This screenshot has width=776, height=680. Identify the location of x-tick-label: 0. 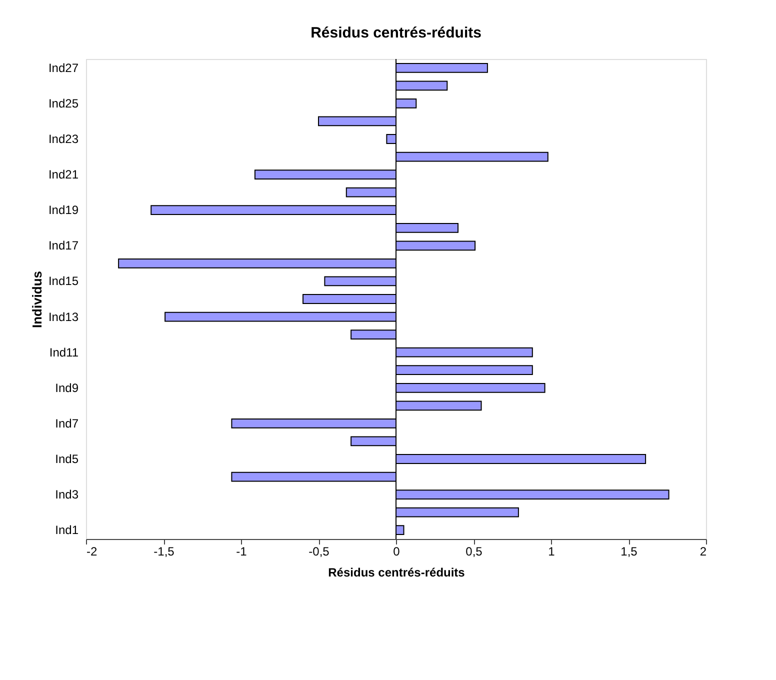
(396, 551).